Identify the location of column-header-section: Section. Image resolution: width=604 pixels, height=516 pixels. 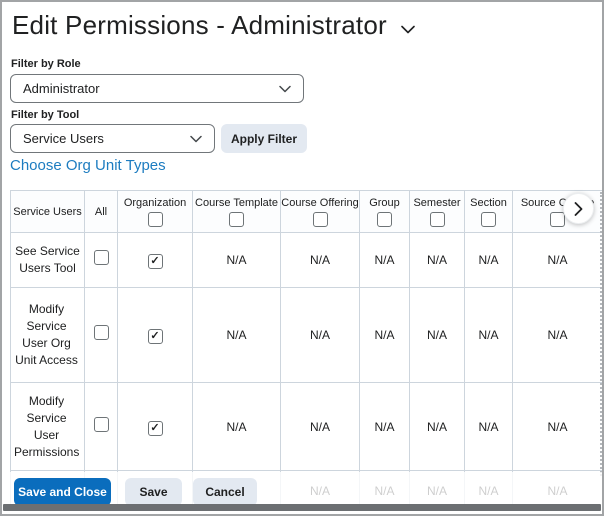
(488, 211).